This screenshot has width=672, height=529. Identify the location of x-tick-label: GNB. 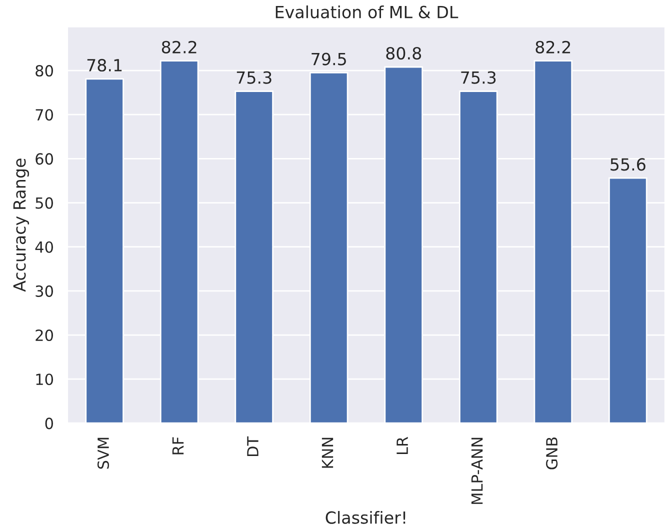
(552, 453).